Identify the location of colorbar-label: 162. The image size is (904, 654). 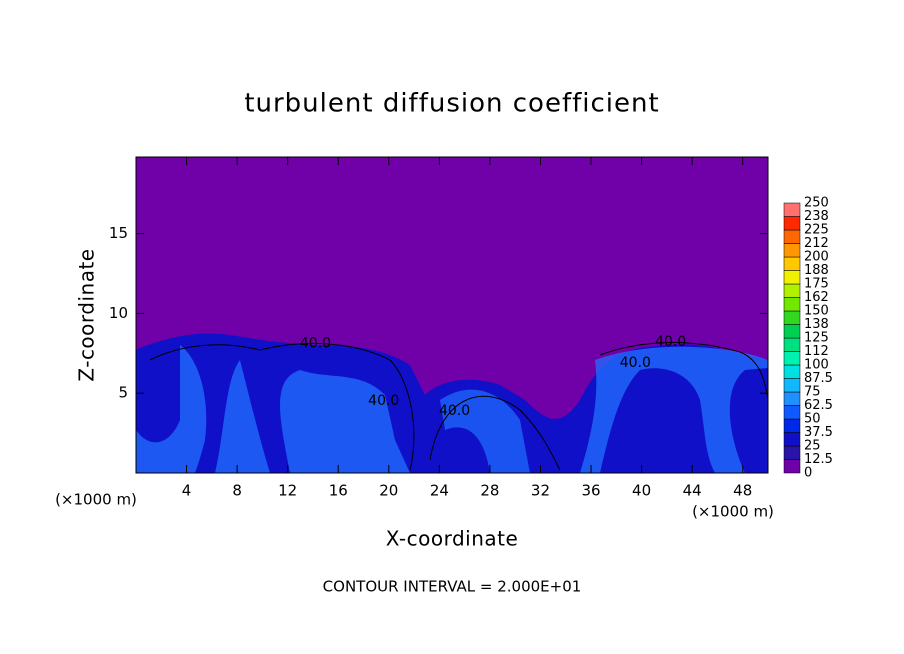
(816, 297).